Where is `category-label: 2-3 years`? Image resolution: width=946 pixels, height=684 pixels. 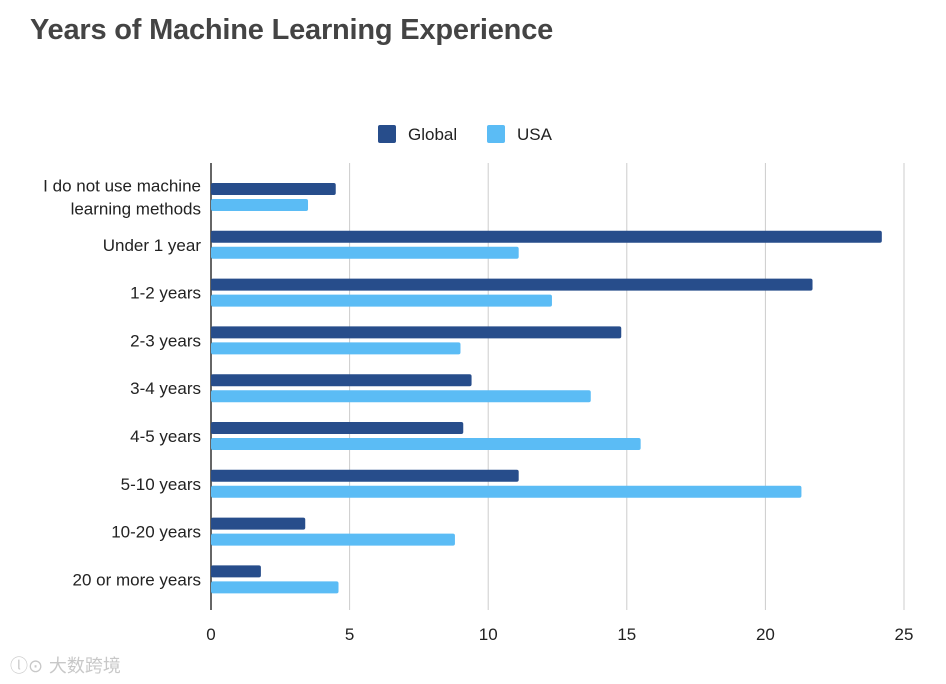
category-label: 2-3 years is located at coordinates (165, 340).